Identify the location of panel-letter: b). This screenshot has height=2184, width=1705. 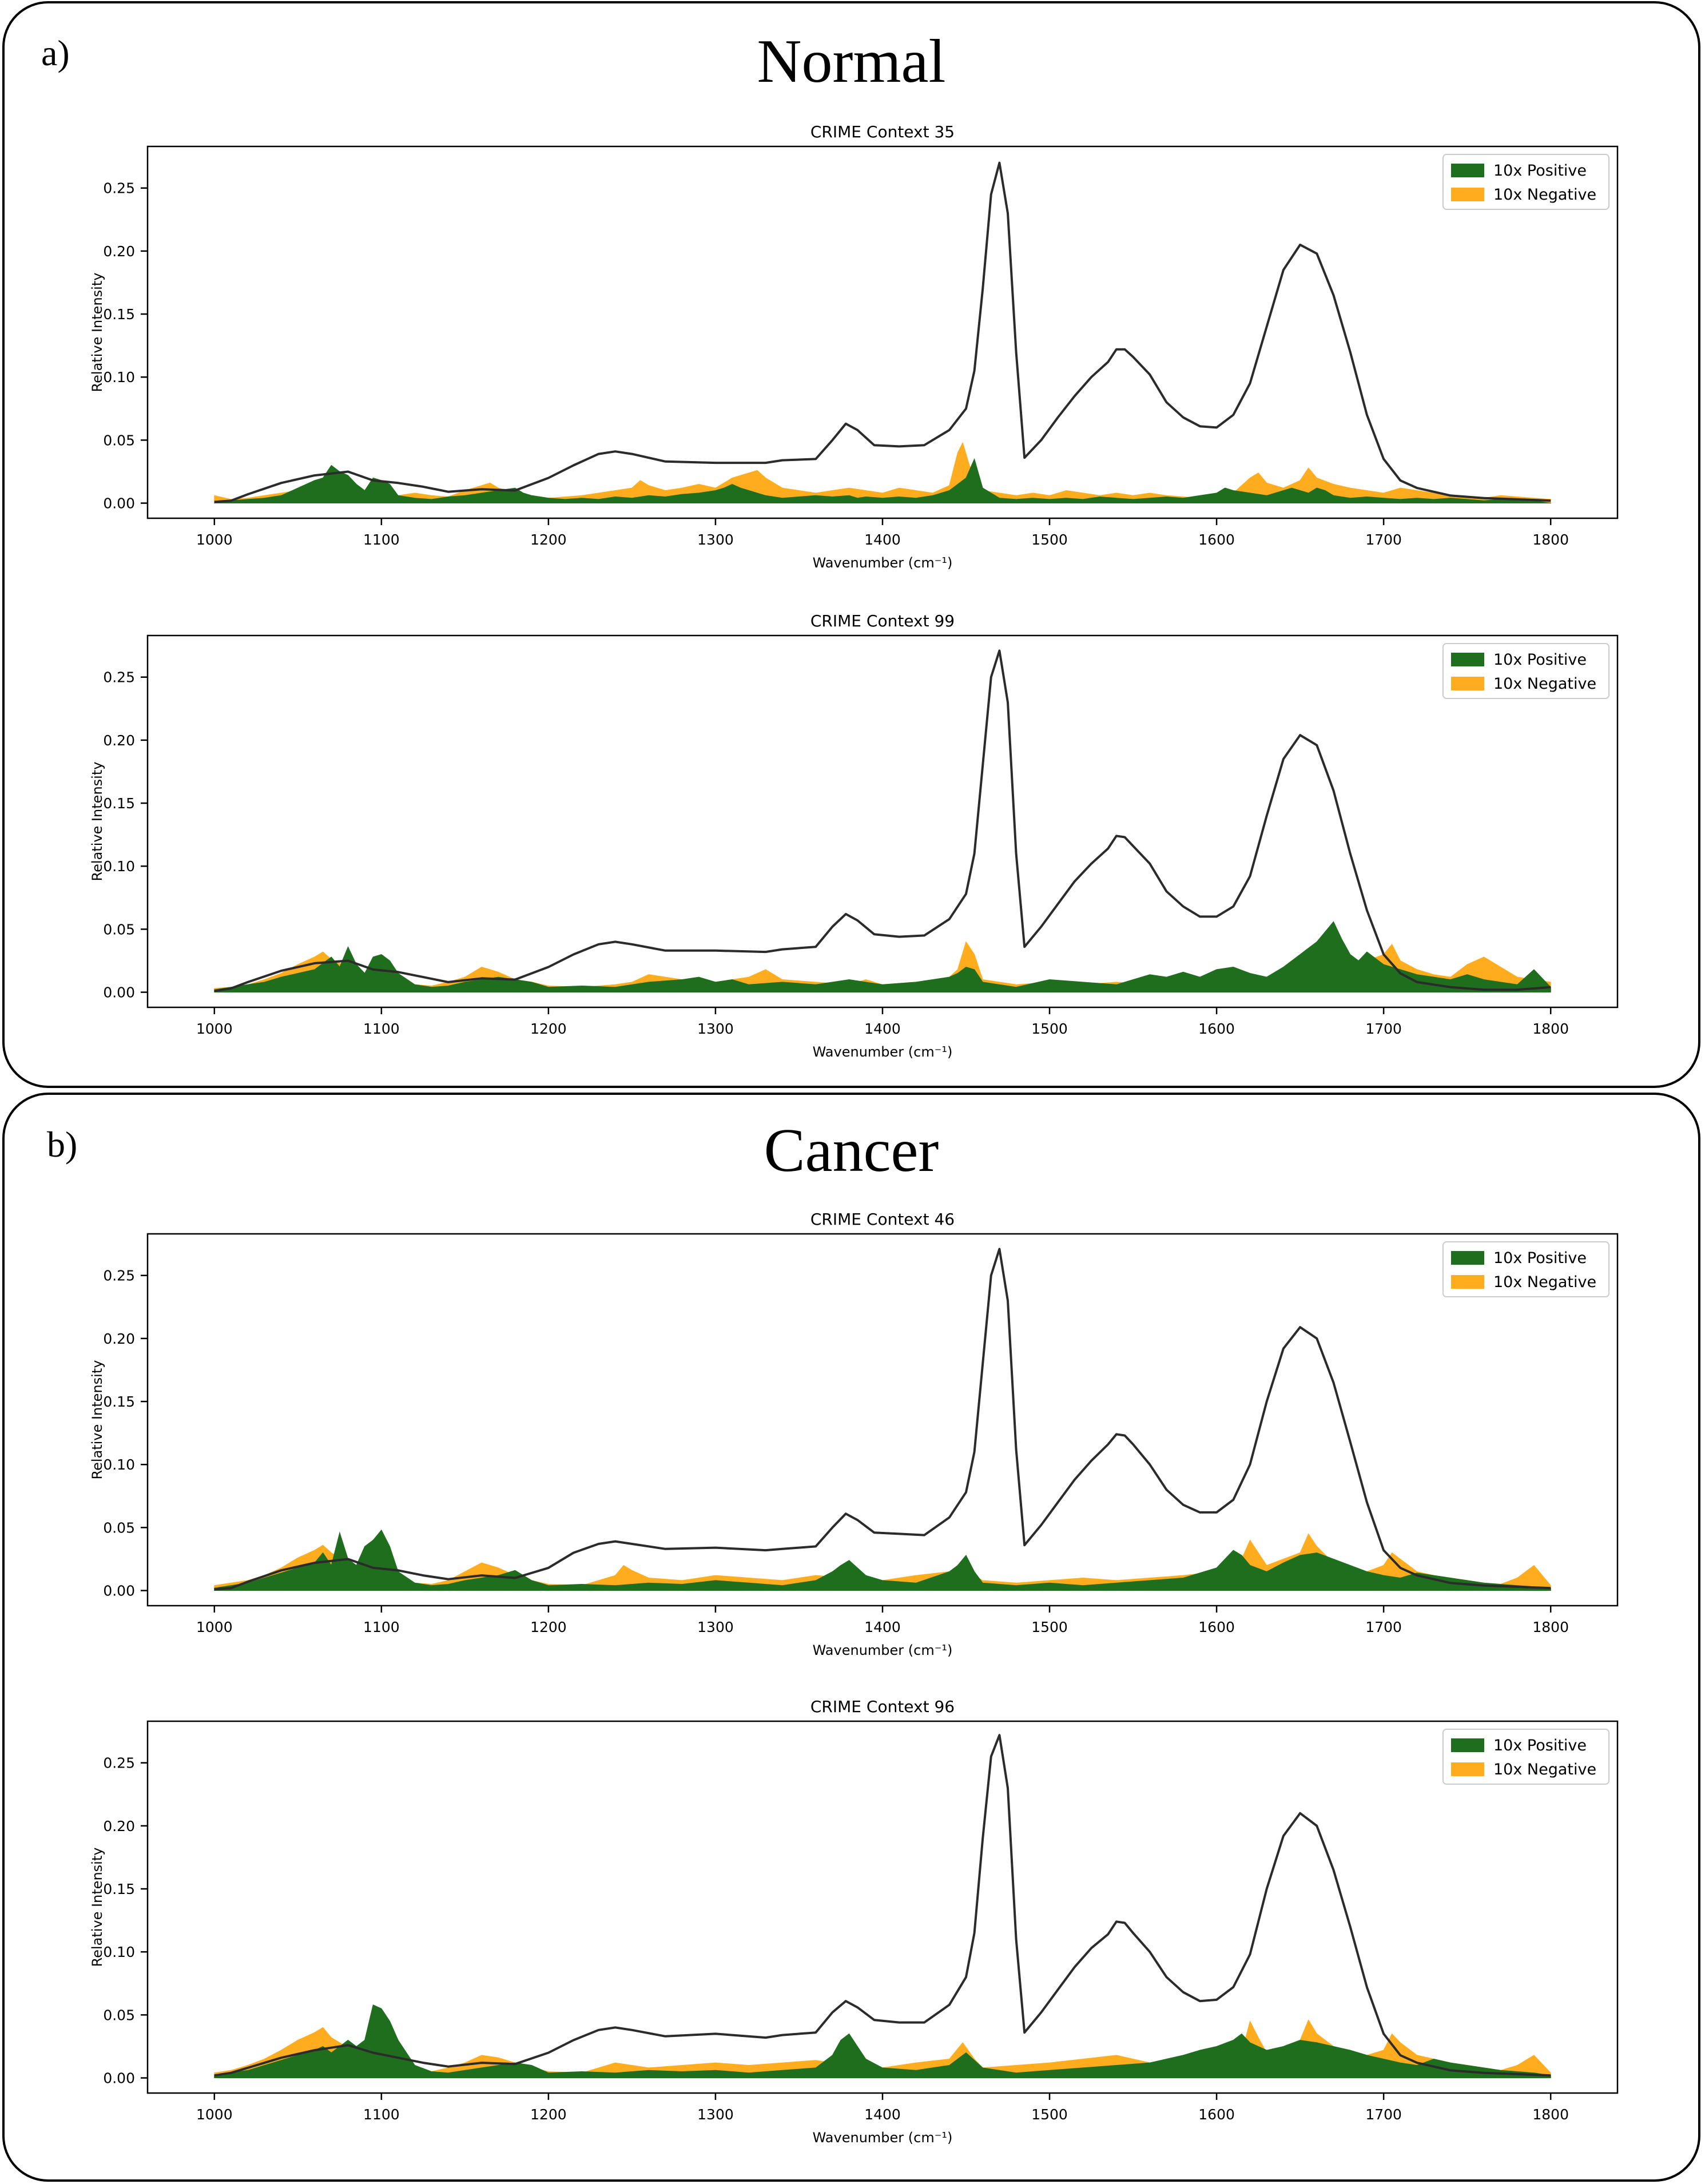
(62, 1144).